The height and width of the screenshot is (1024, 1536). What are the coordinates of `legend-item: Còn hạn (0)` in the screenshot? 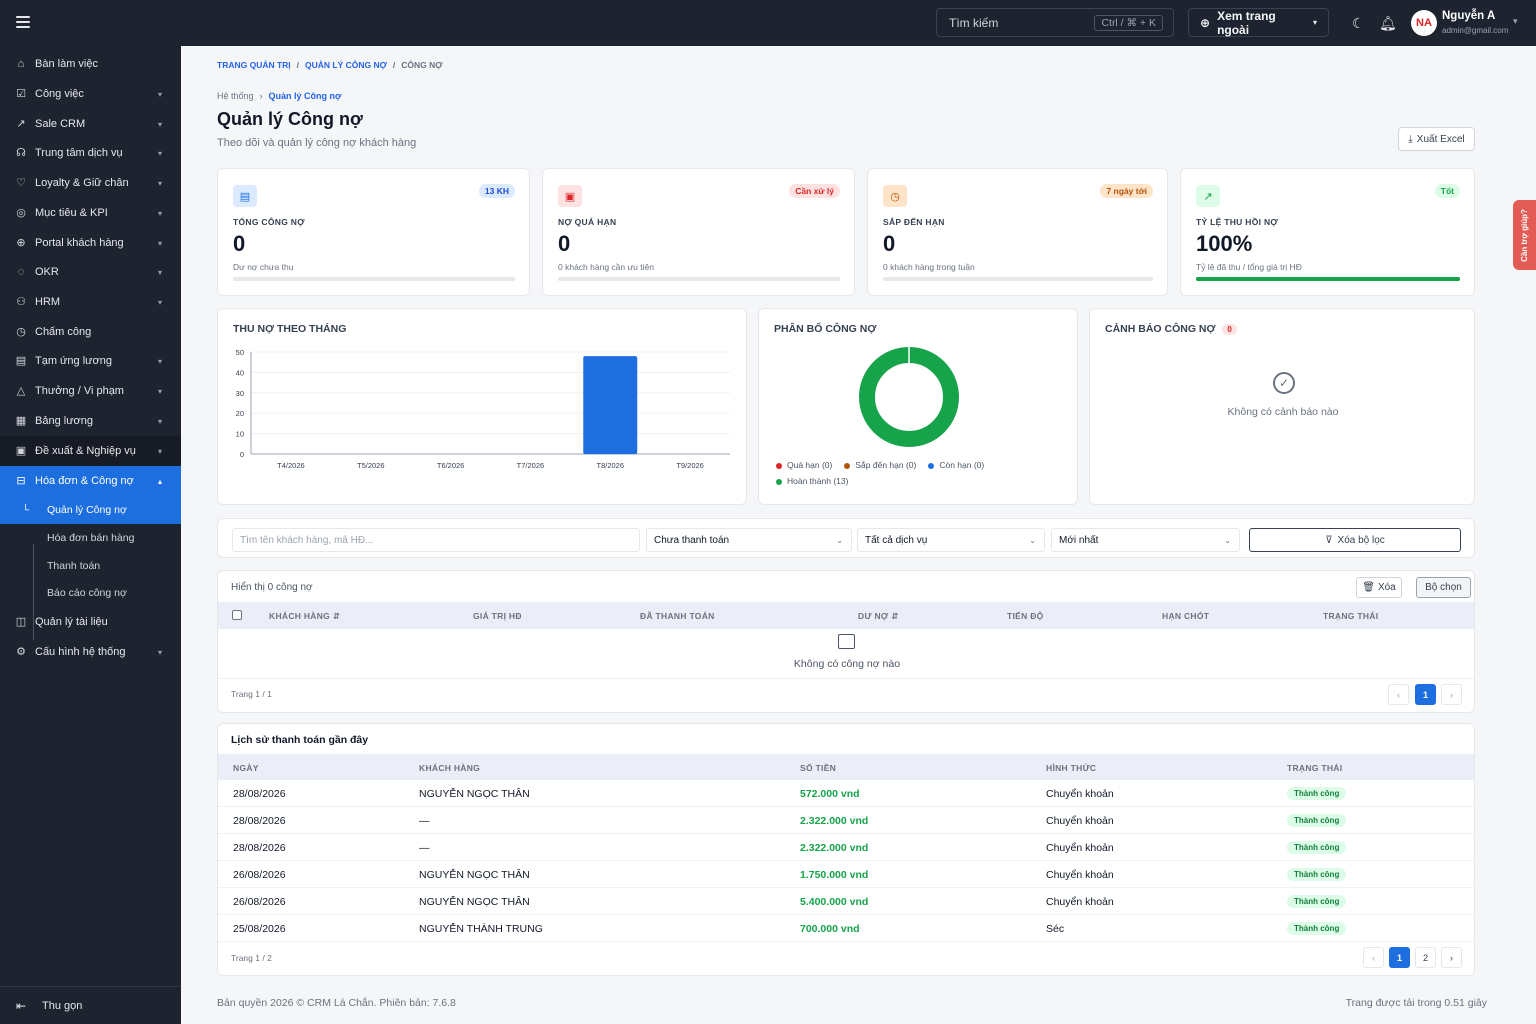 It's located at (956, 465).